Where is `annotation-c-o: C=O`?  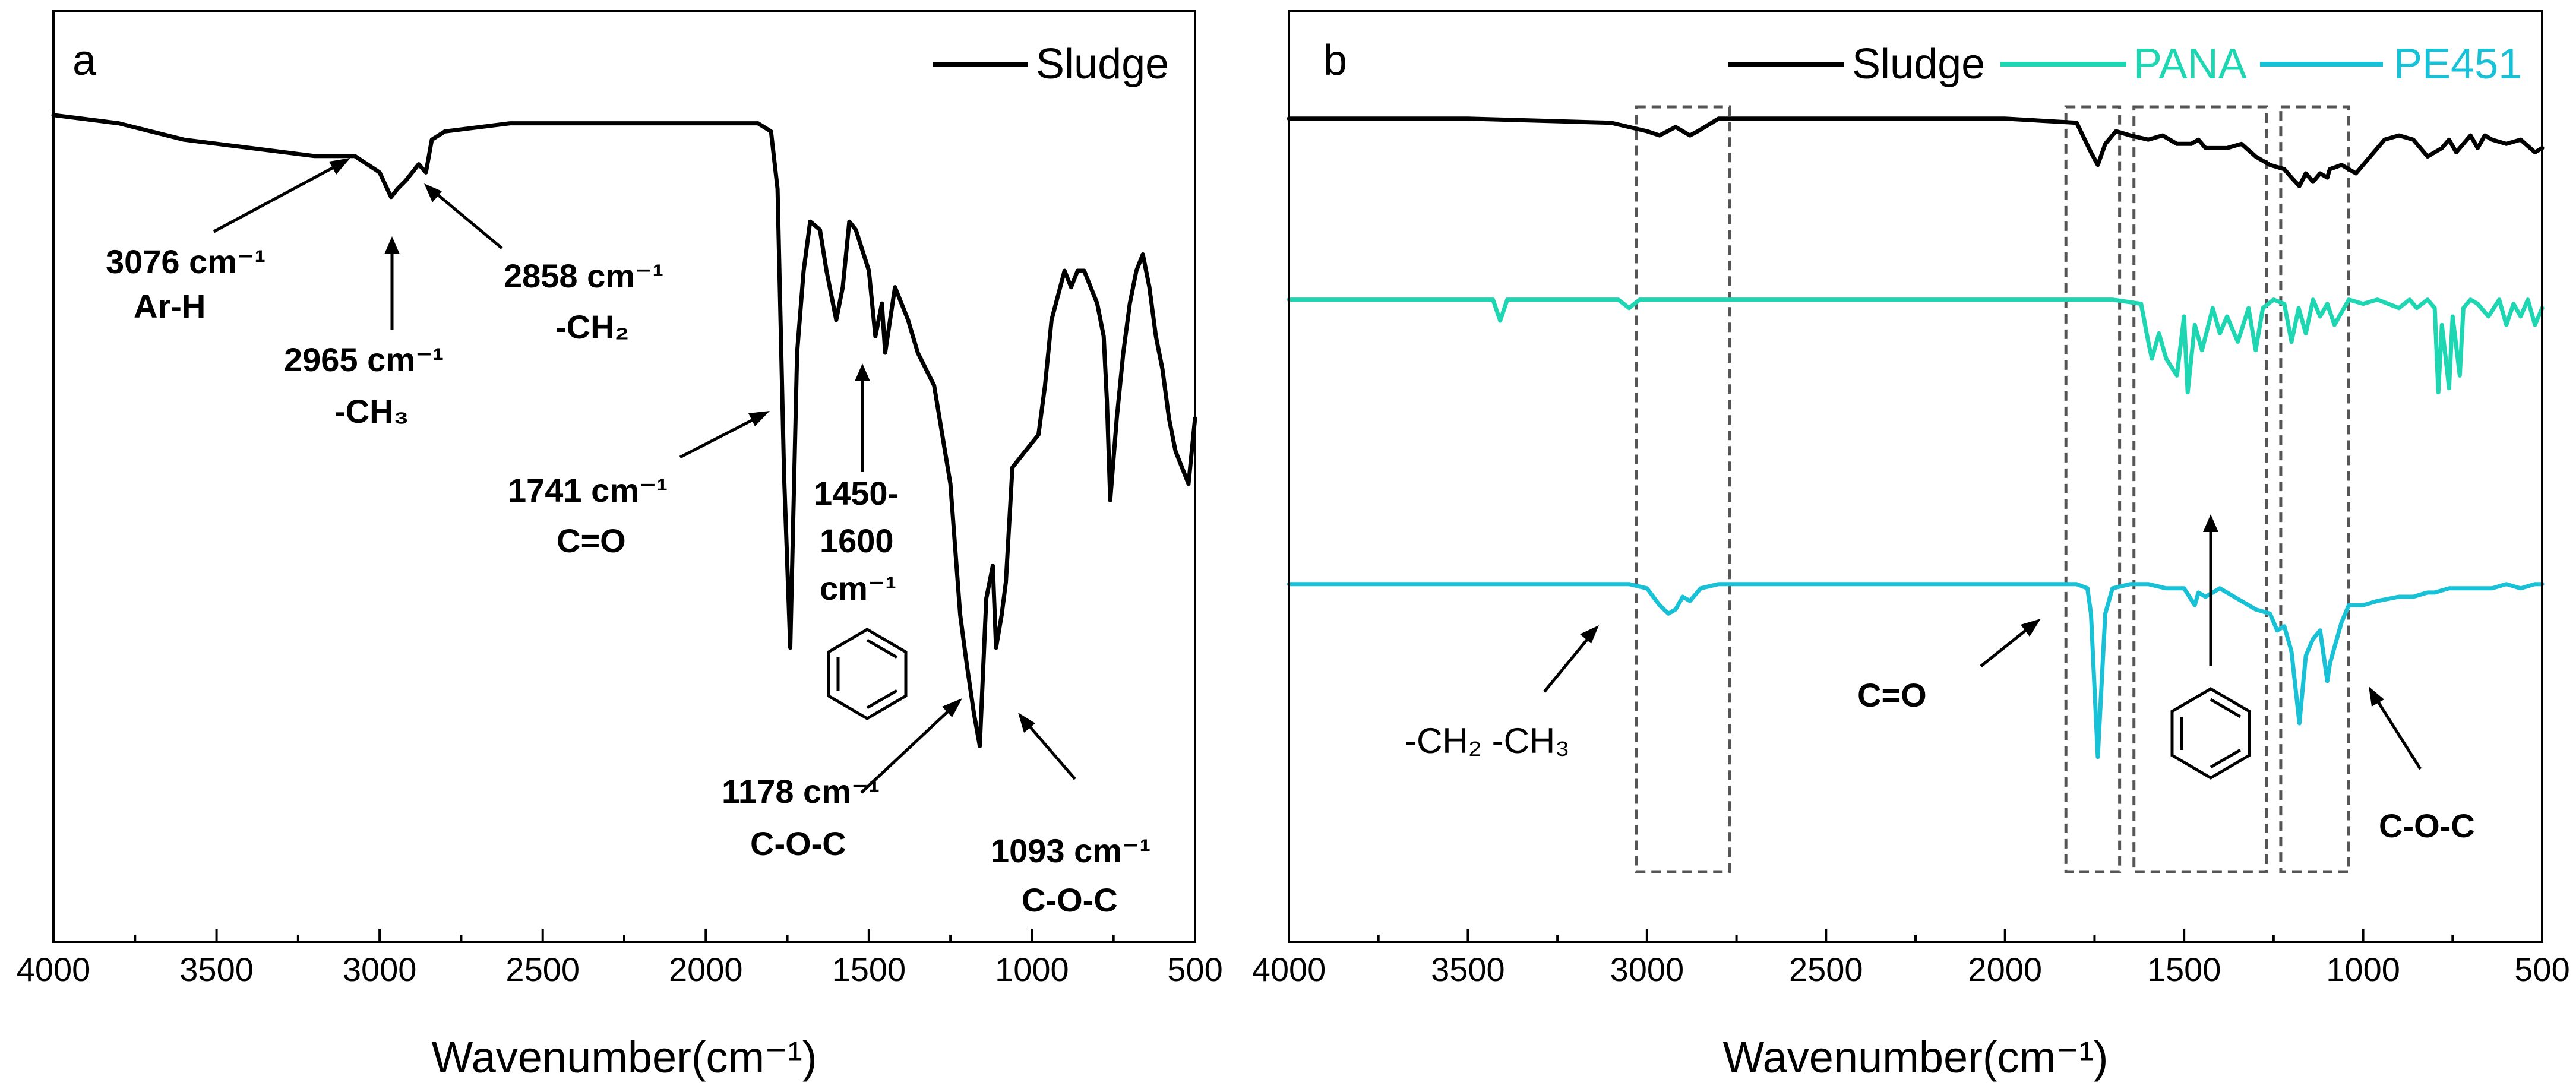 annotation-c-o: C=O is located at coordinates (1892, 695).